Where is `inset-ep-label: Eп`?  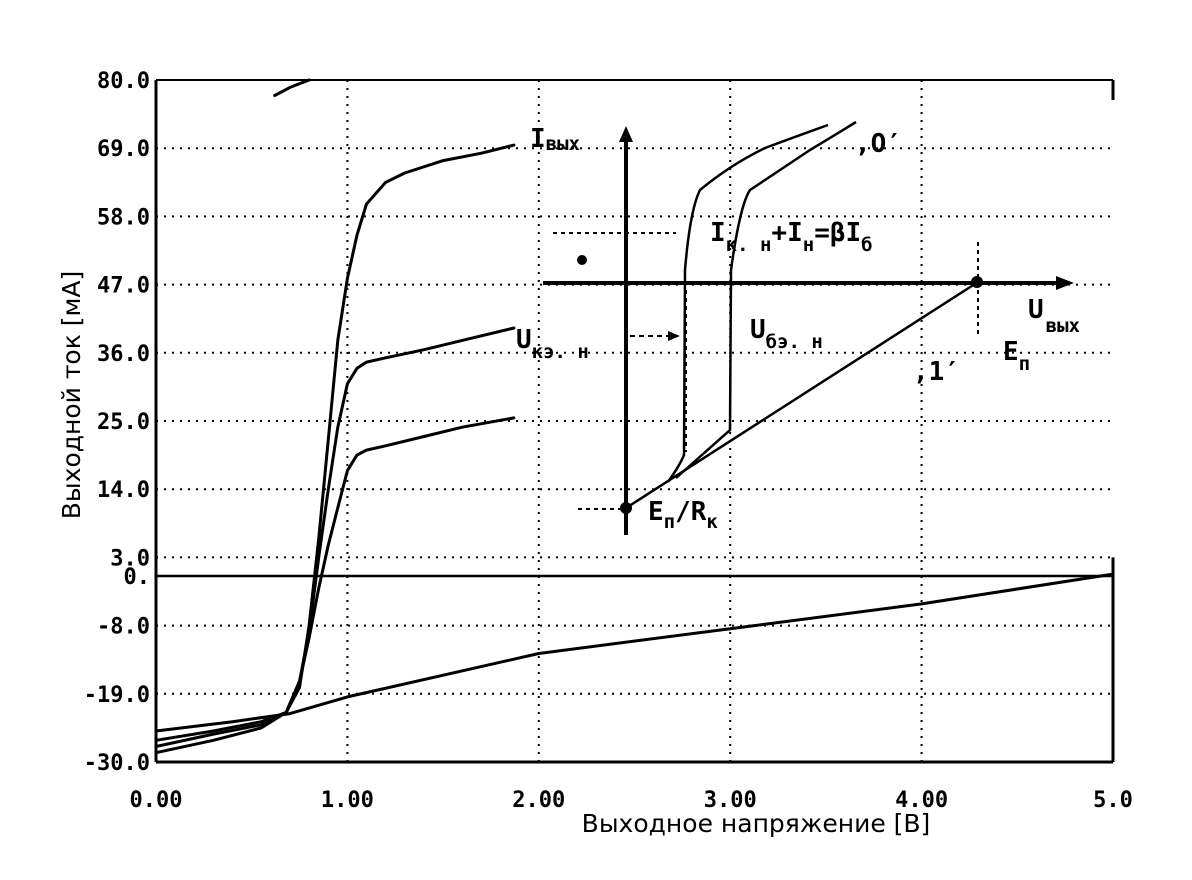
inset-ep-label: Eп is located at coordinates (1016, 356).